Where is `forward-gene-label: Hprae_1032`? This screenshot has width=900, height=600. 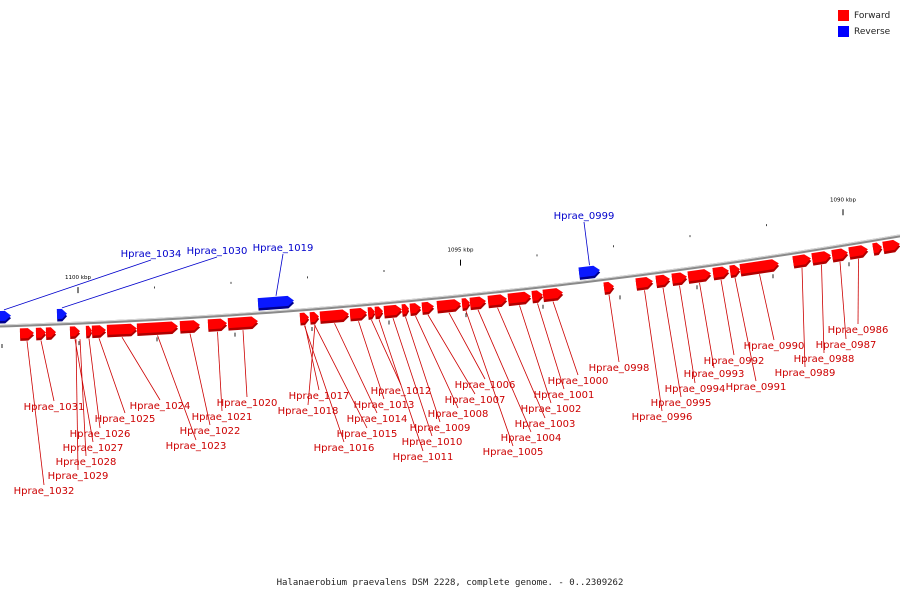 forward-gene-label: Hprae_1032 is located at coordinates (44, 491).